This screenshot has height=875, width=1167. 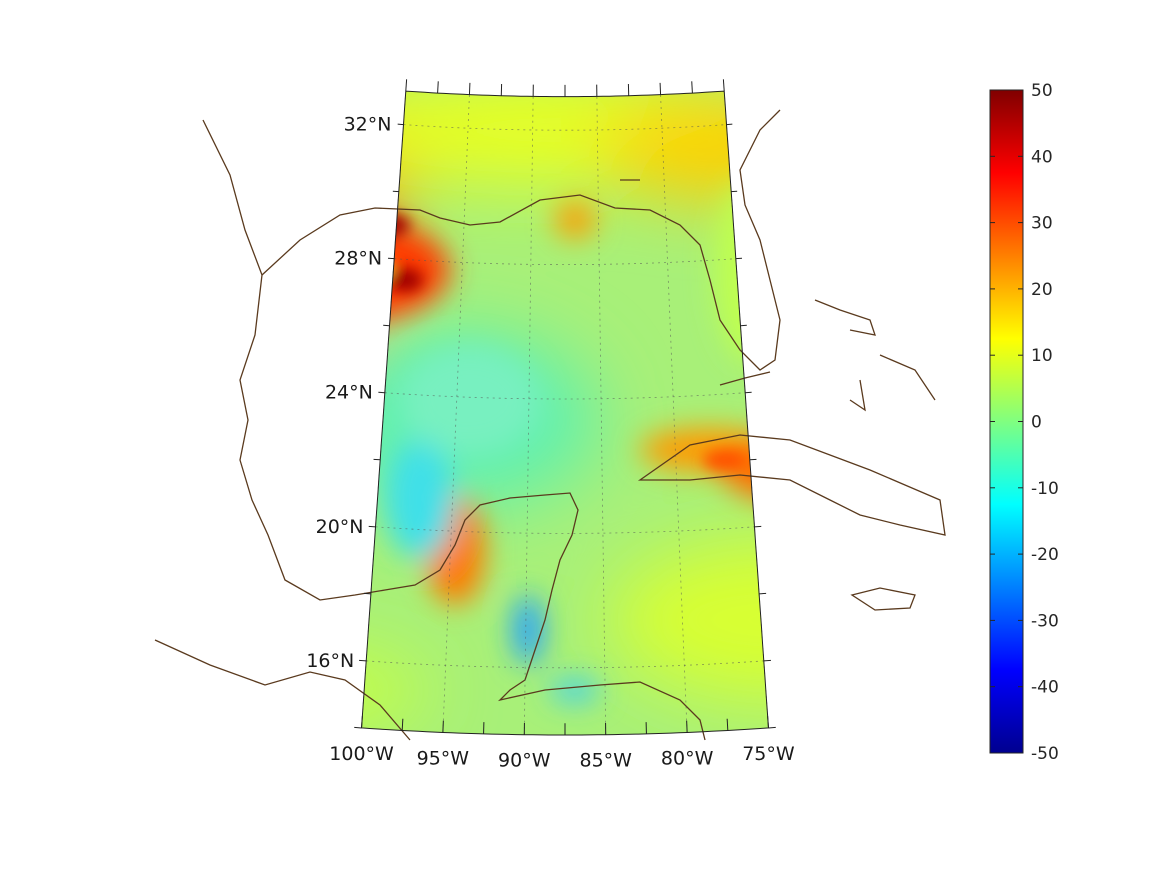 I want to click on colorbar-tick-label: 0, so click(x=1036, y=423).